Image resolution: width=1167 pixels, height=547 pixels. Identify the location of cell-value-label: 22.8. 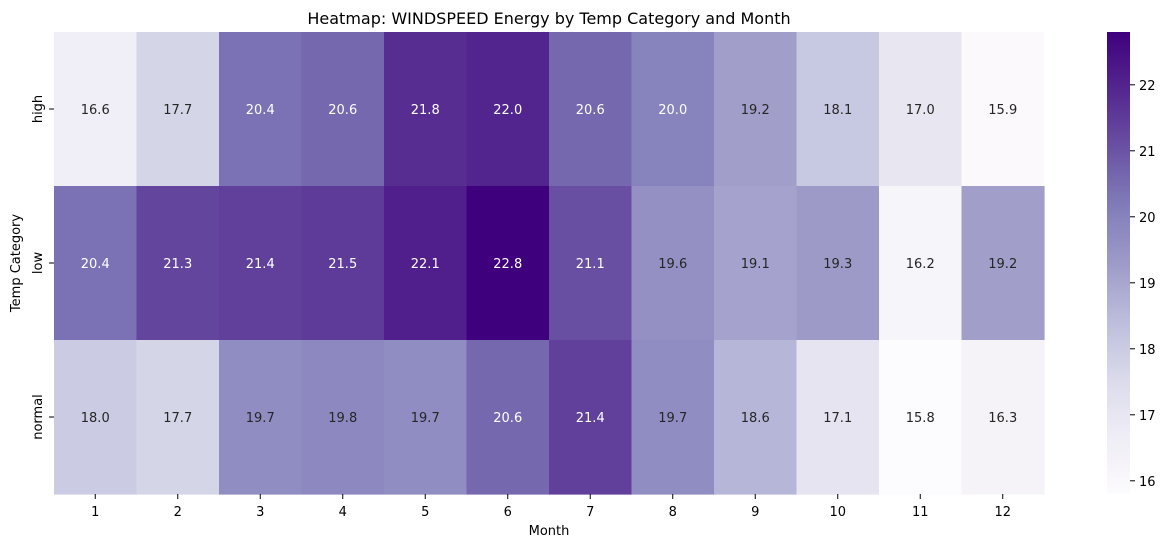
(507, 264).